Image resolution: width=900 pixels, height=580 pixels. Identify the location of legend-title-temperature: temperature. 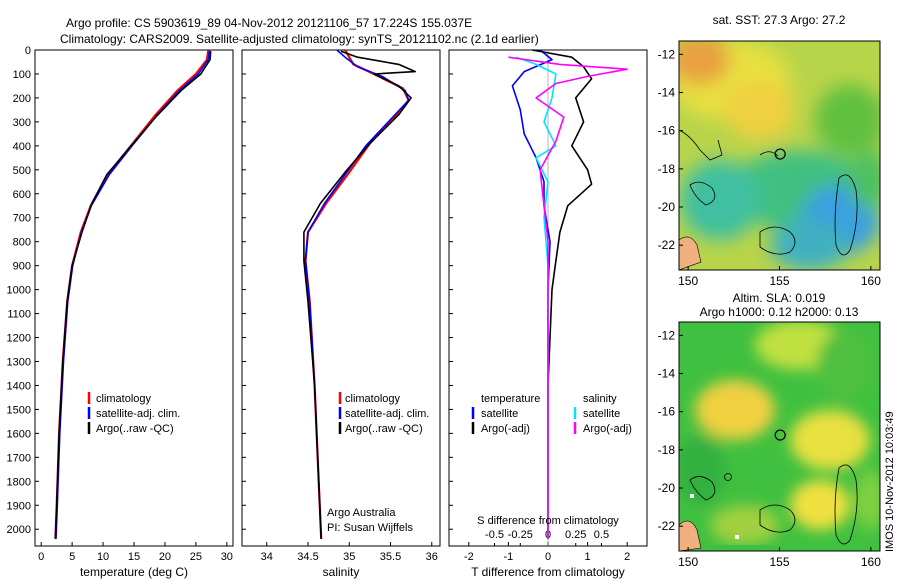
(510, 399).